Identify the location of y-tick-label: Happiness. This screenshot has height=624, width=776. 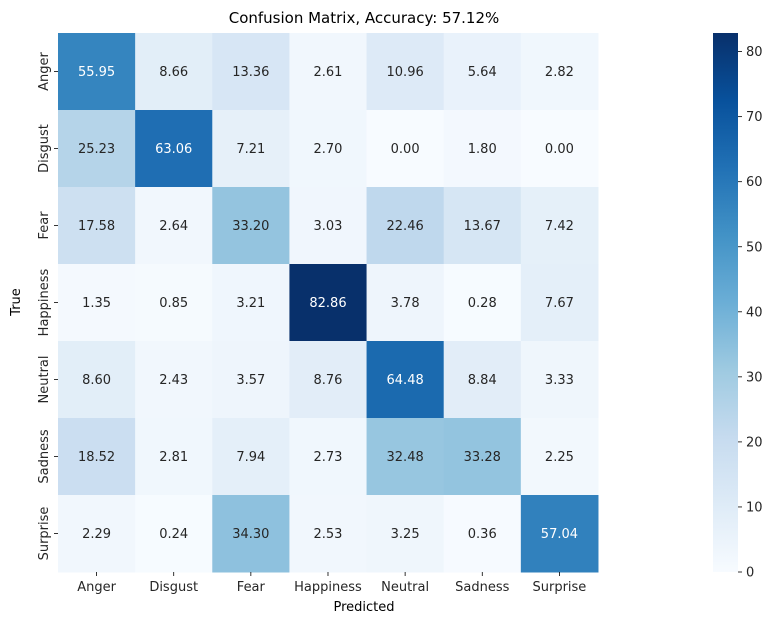
(44, 302).